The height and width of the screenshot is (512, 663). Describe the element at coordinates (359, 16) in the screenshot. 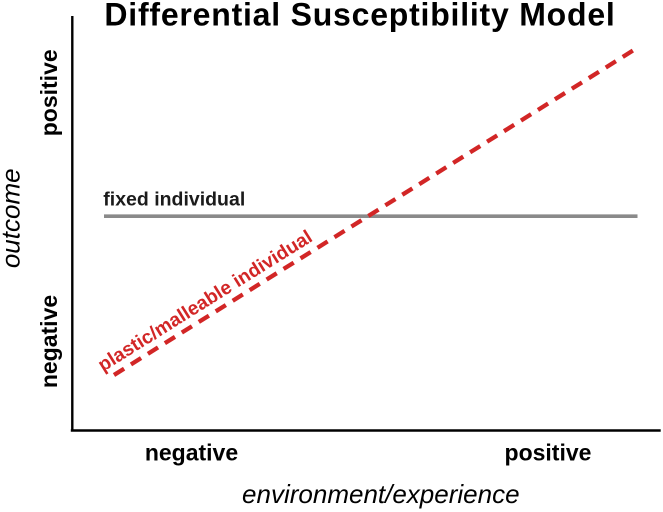

I see `svg-text:Differential Susceptibility Mo: Differential Susceptibility Model` at that location.